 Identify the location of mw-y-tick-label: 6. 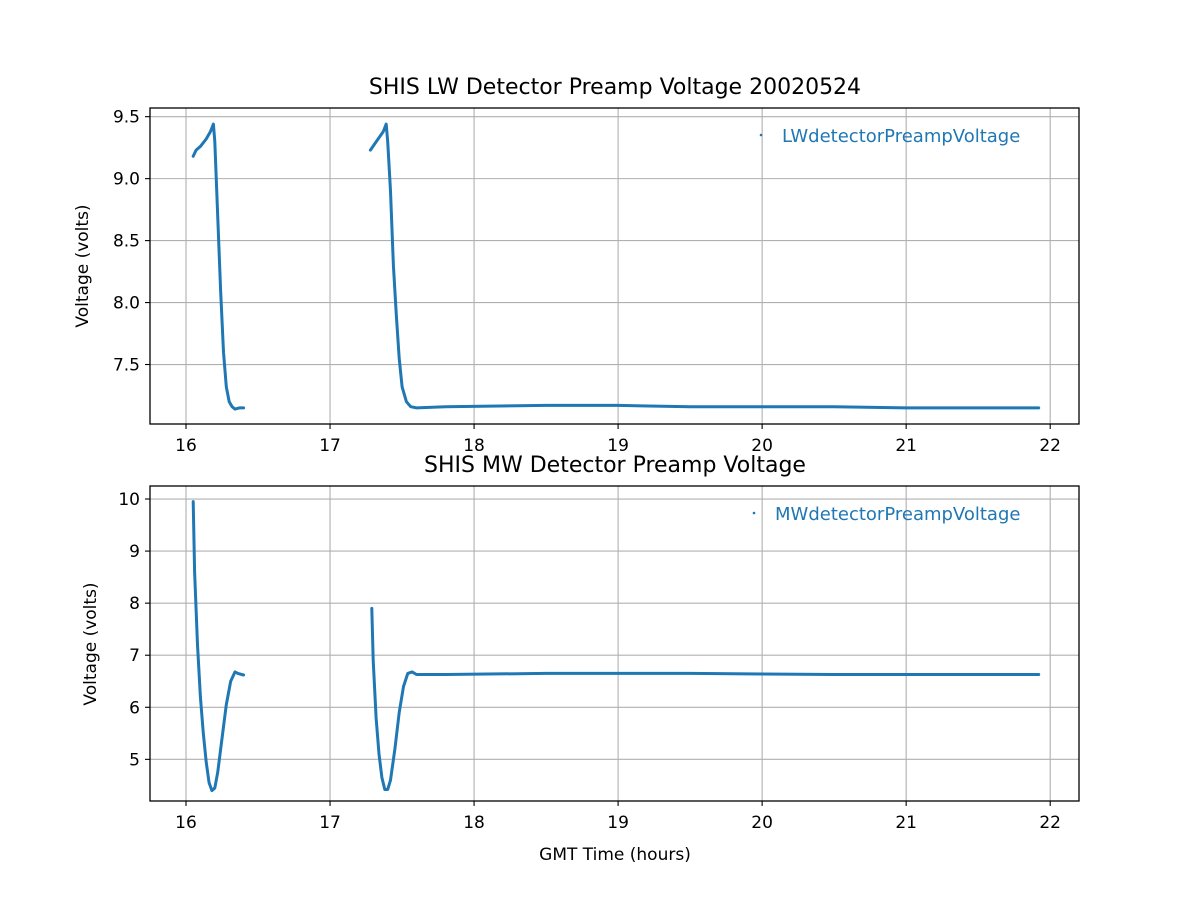
(134, 708).